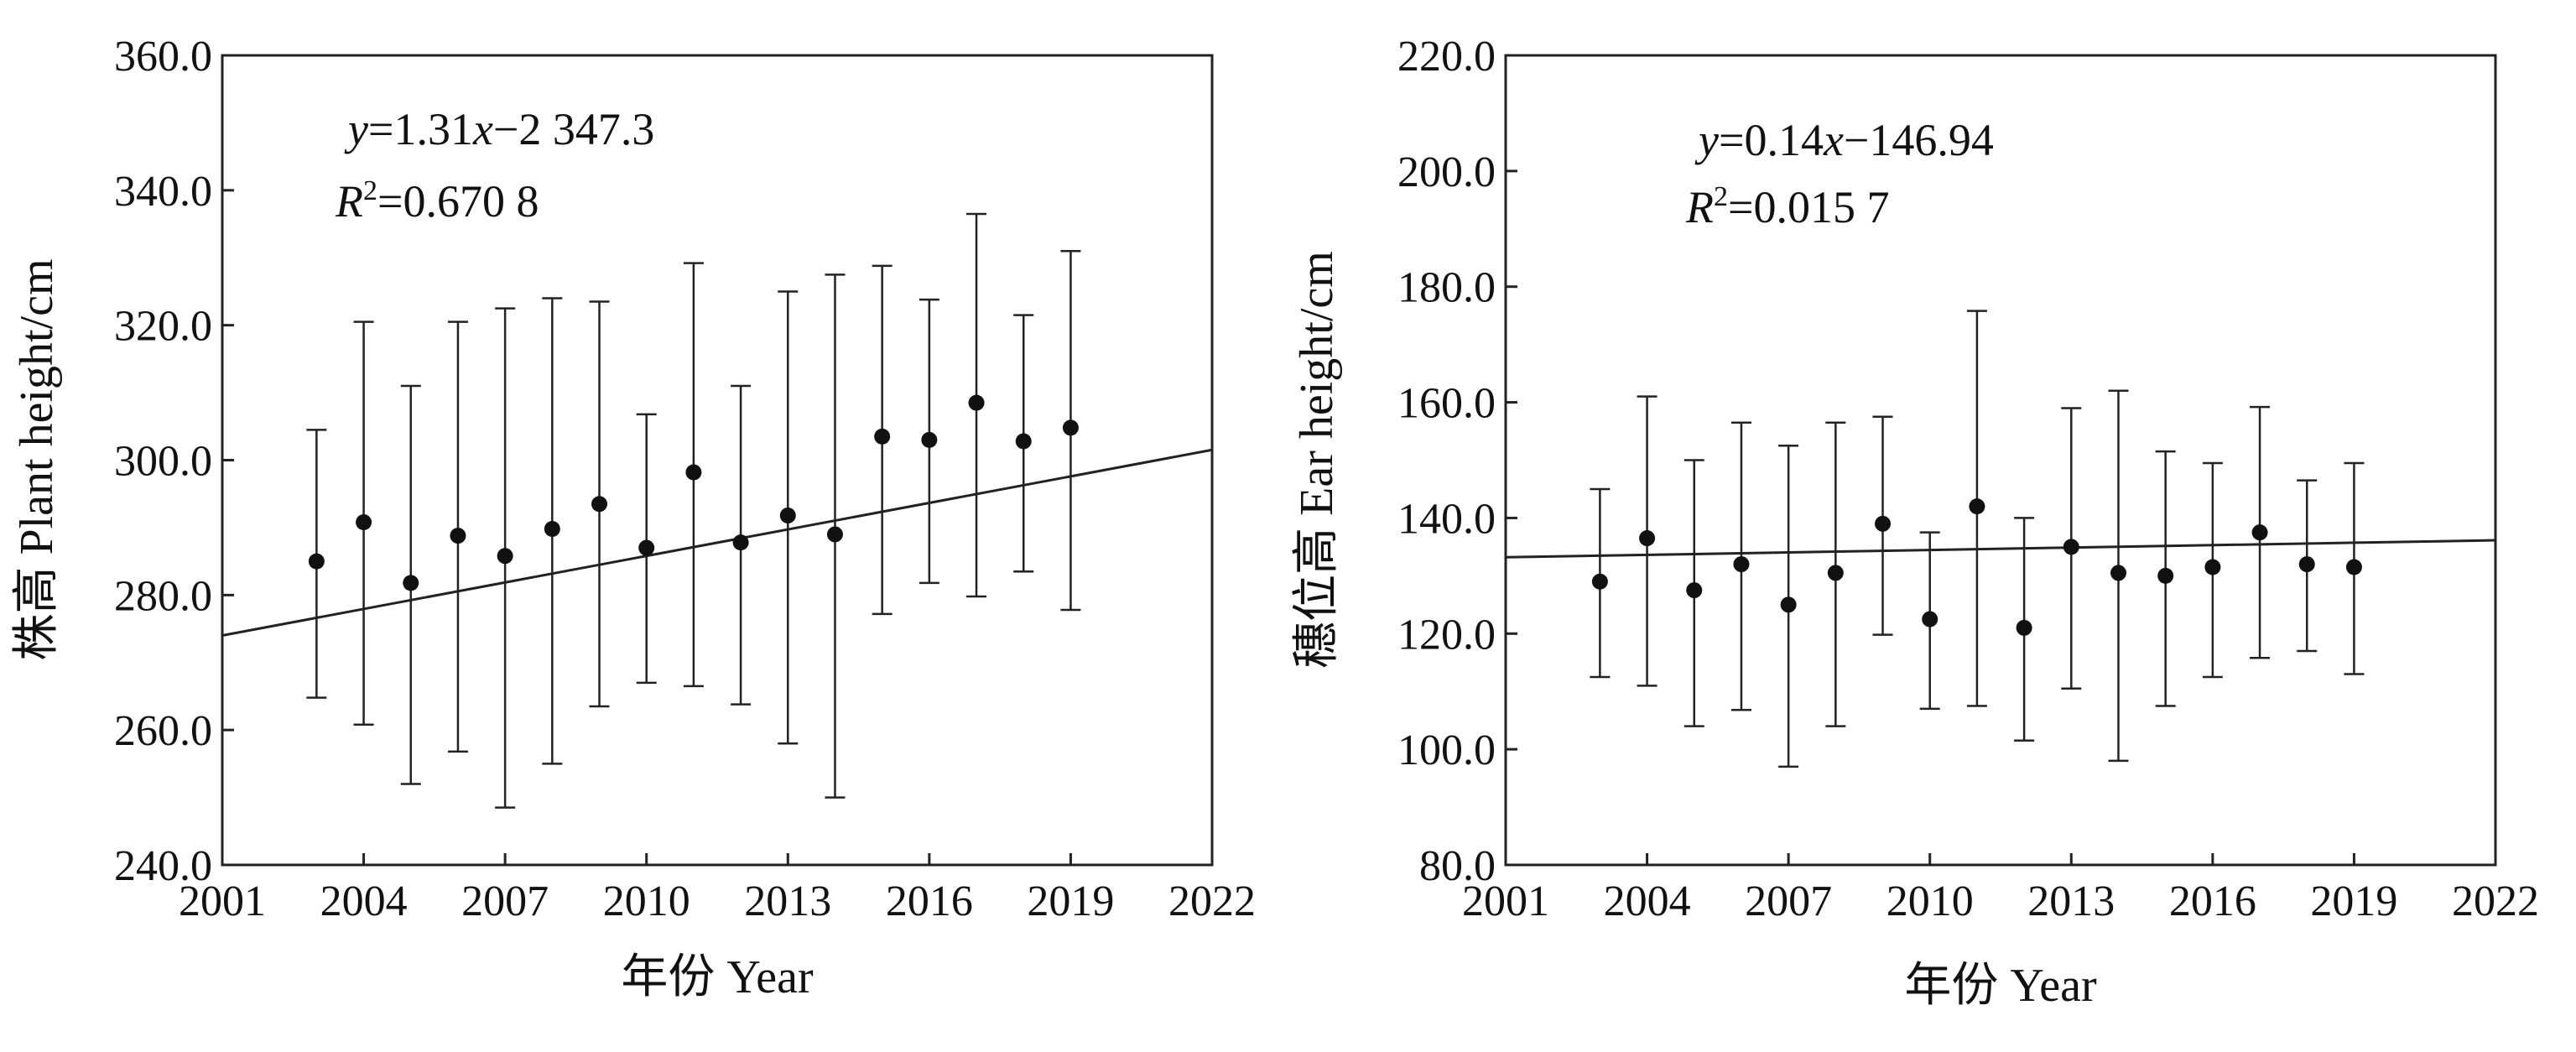 Image resolution: width=2576 pixels, height=1052 pixels. What do you see at coordinates (1446, 404) in the screenshot?
I see `y-tick-label: 160.0` at bounding box center [1446, 404].